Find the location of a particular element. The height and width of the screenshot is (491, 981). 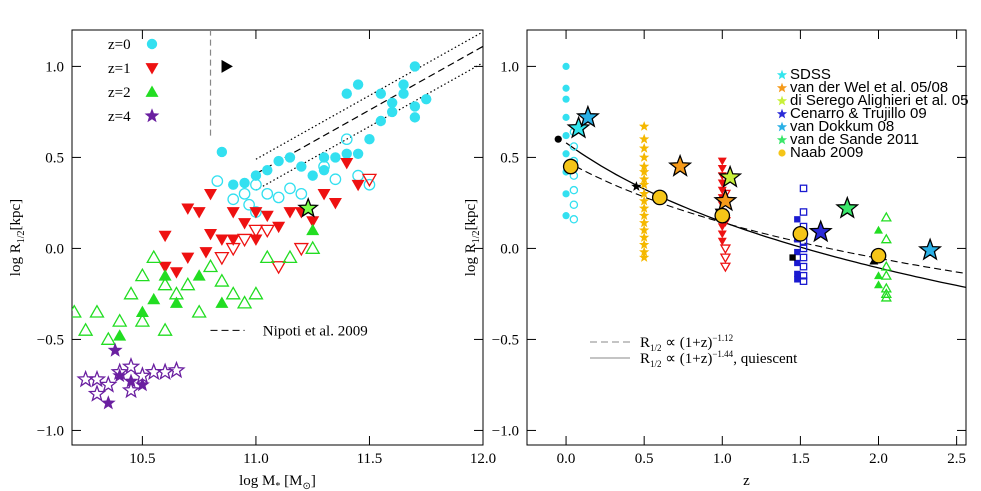

label-part: log M is located at coordinates (257, 481).